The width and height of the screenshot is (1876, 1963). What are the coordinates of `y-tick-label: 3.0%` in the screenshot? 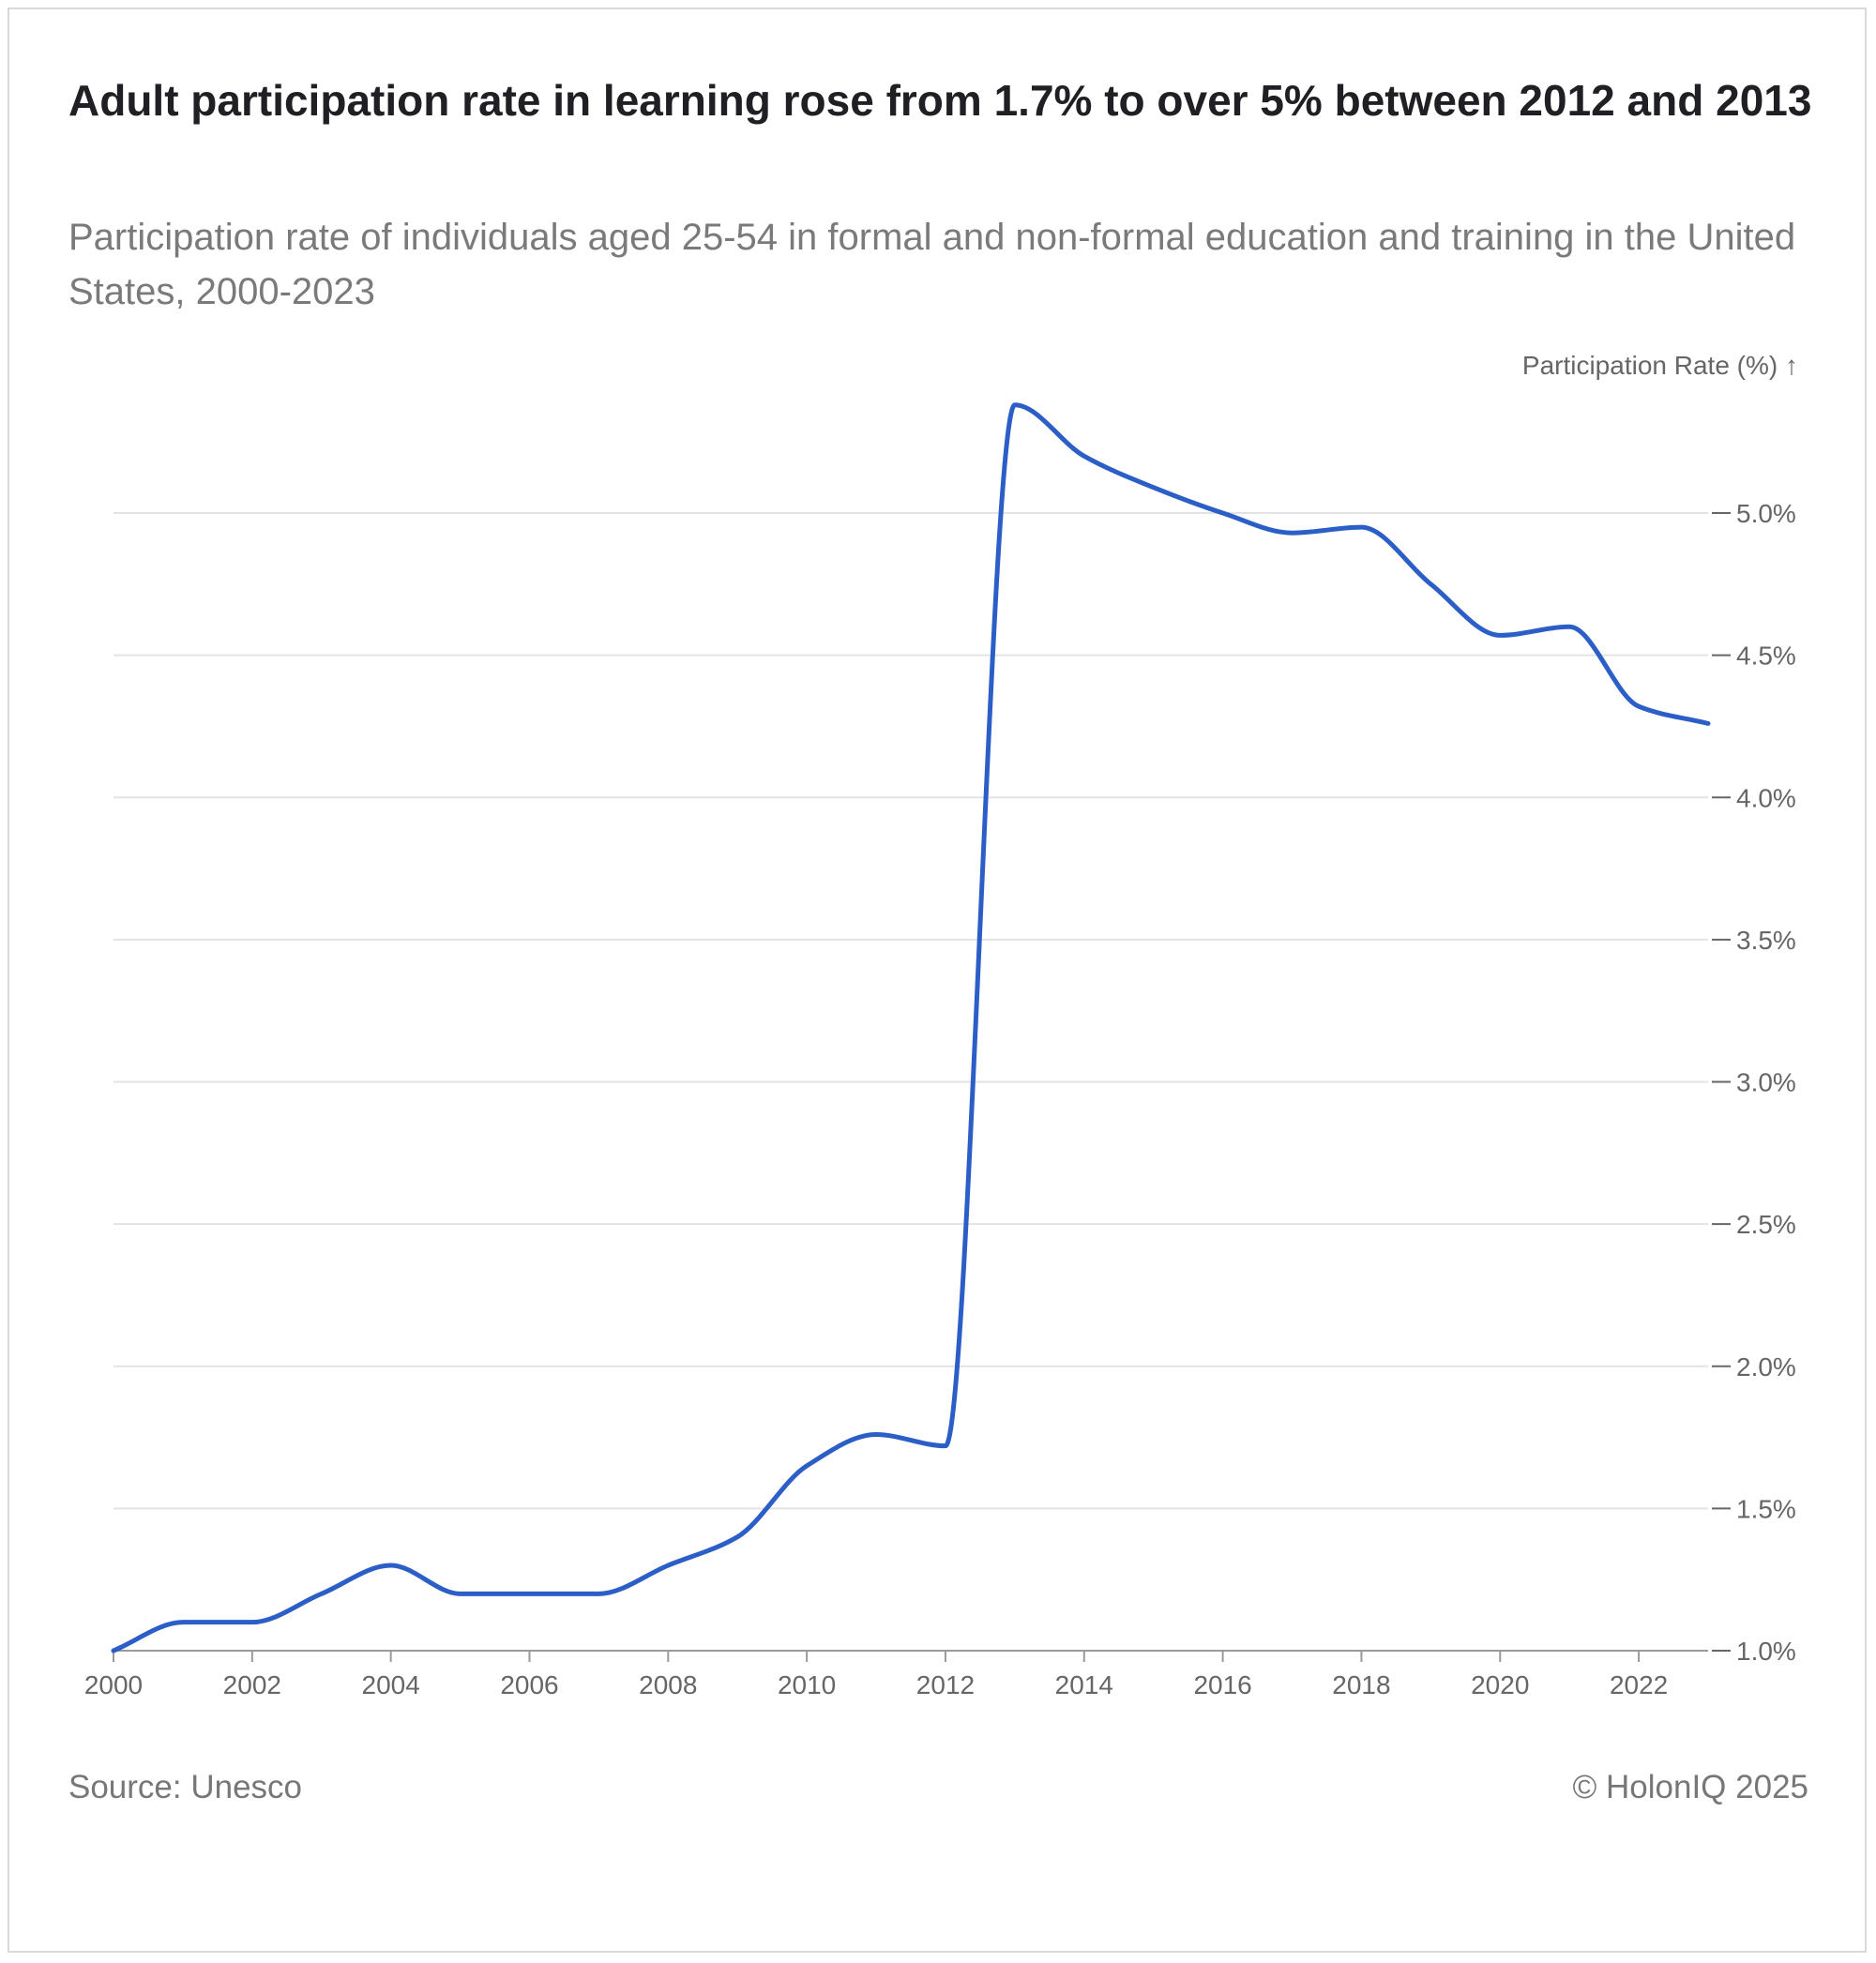 It's located at (1766, 1082).